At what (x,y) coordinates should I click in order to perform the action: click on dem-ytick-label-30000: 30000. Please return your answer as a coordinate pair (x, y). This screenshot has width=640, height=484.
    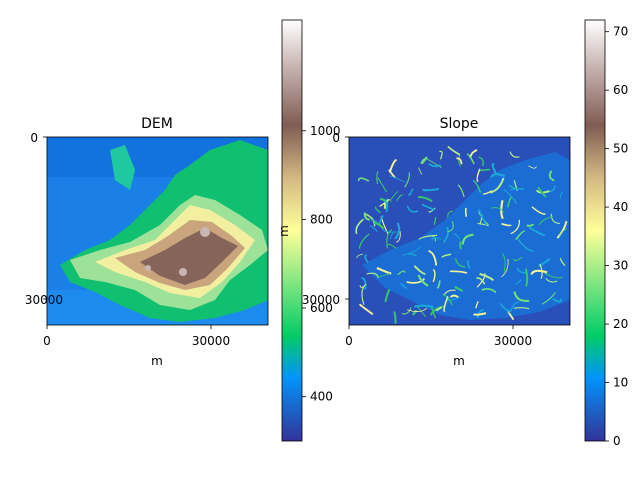
    Looking at the image, I should click on (44, 300).